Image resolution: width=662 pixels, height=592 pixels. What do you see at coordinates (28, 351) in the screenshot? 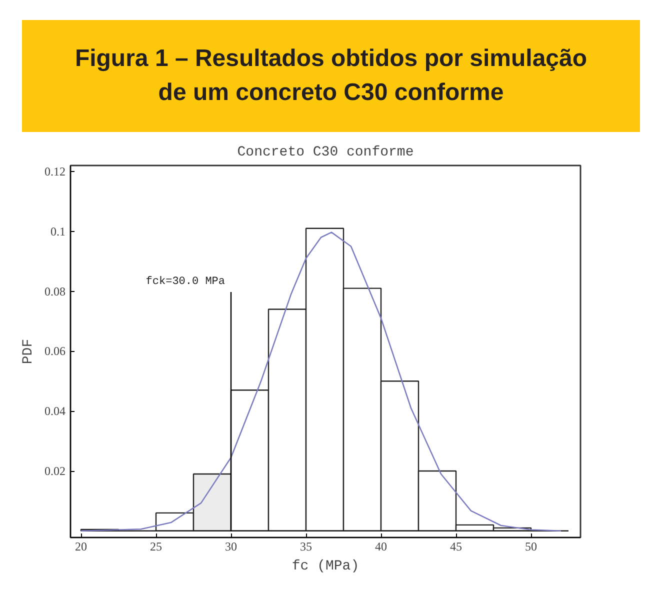
I see `y-axis-title: PDF` at bounding box center [28, 351].